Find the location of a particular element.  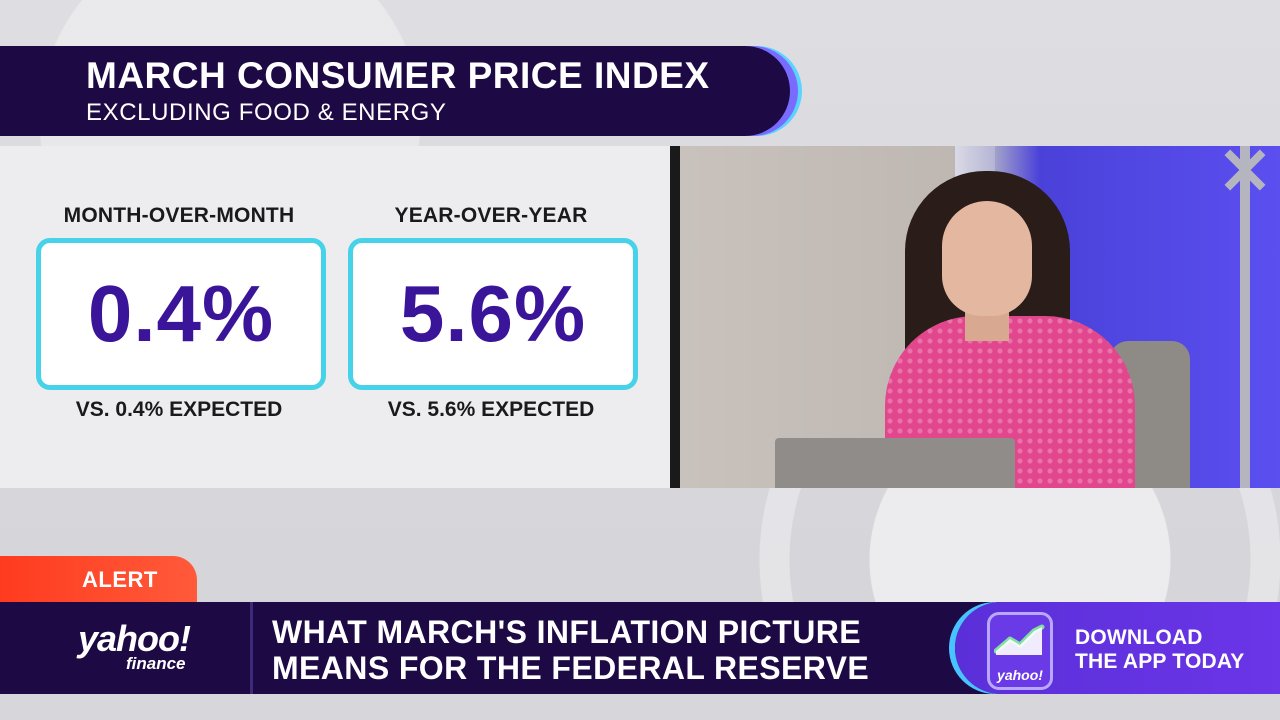

page-subtitle: EXCLUDING FOOD & ENERGY is located at coordinates (266, 112).